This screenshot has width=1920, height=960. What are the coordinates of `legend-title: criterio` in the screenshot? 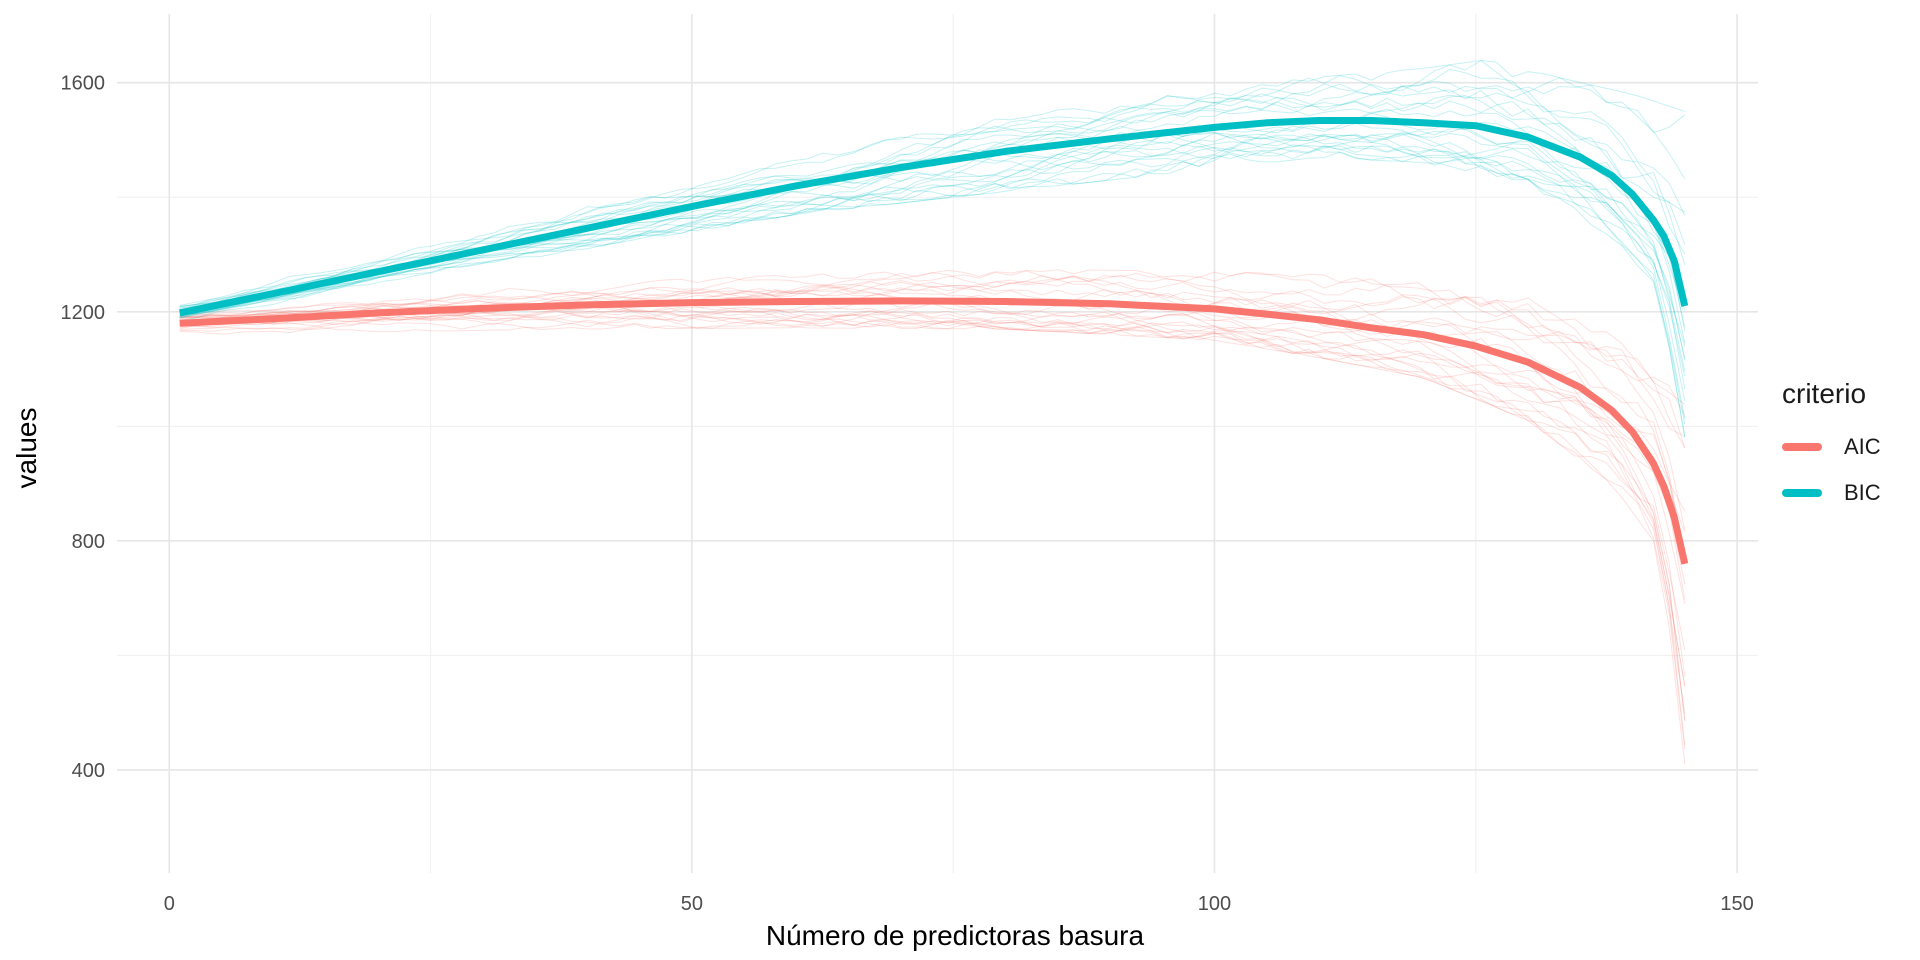 It's located at (1824, 393).